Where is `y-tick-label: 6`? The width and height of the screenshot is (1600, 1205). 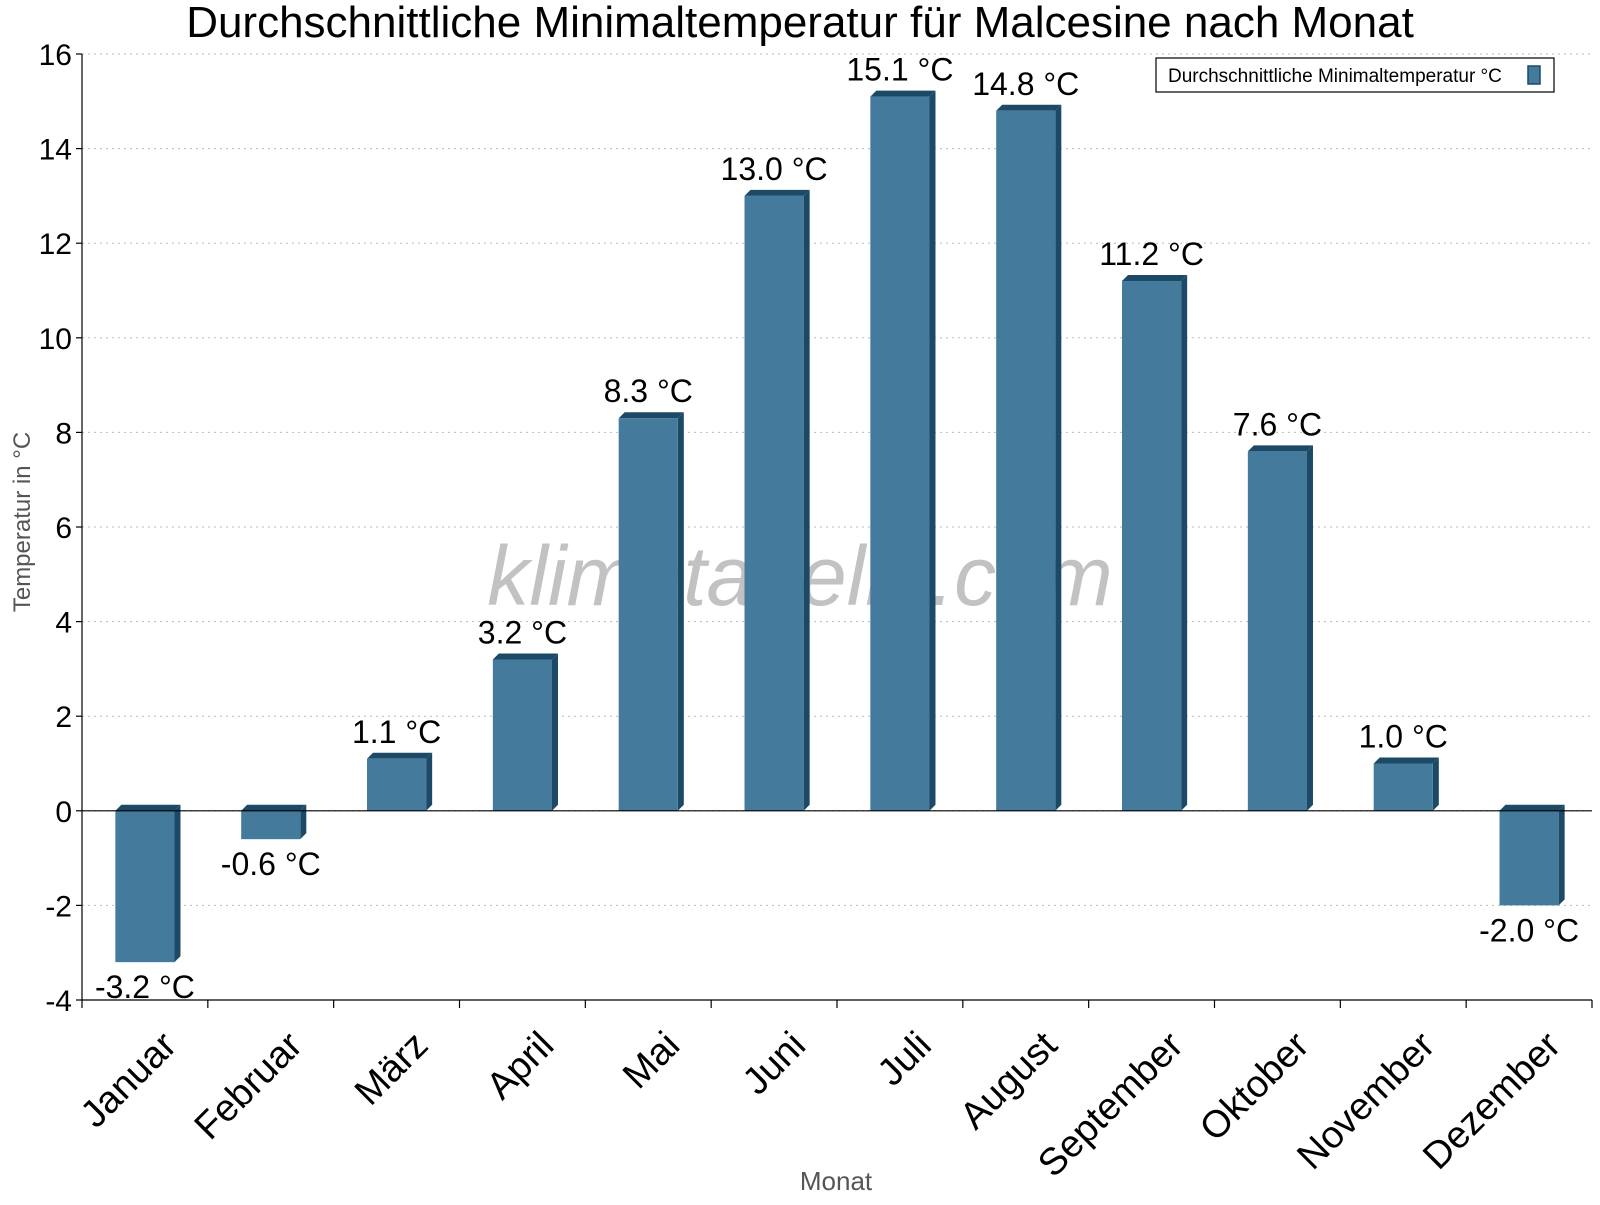
y-tick-label: 6 is located at coordinates (63, 528).